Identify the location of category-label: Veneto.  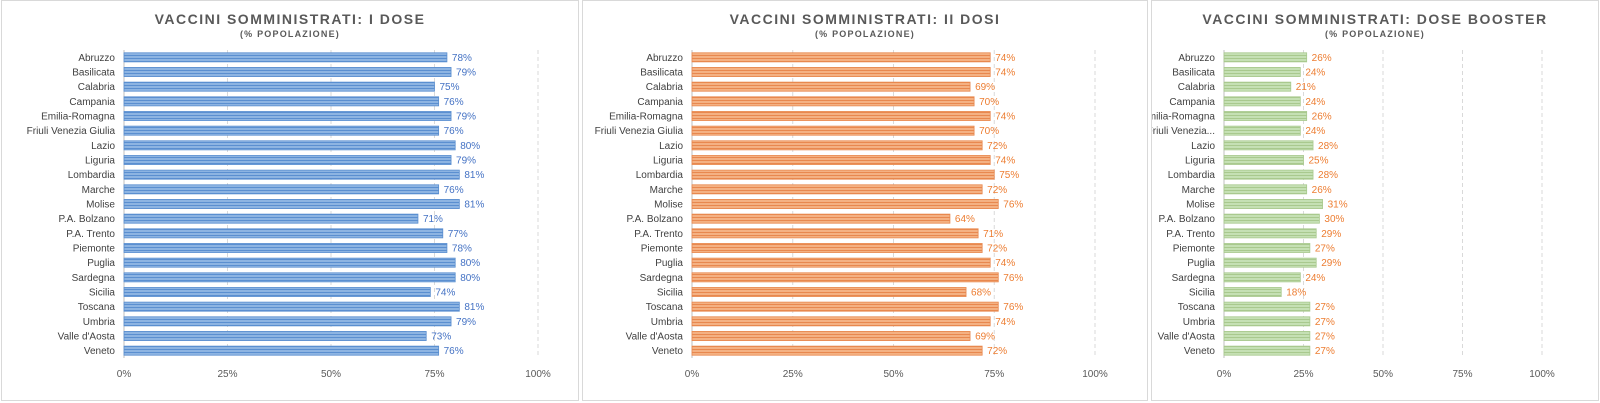
(1200, 351).